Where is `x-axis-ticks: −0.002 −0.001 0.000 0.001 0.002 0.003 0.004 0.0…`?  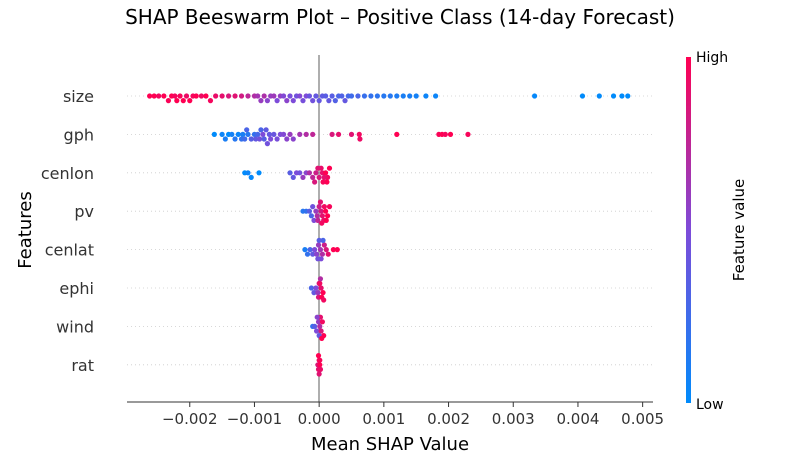 x-axis-ticks: −0.002 −0.001 0.000 0.001 0.002 0.003 0.004 0.0… is located at coordinates (413, 415).